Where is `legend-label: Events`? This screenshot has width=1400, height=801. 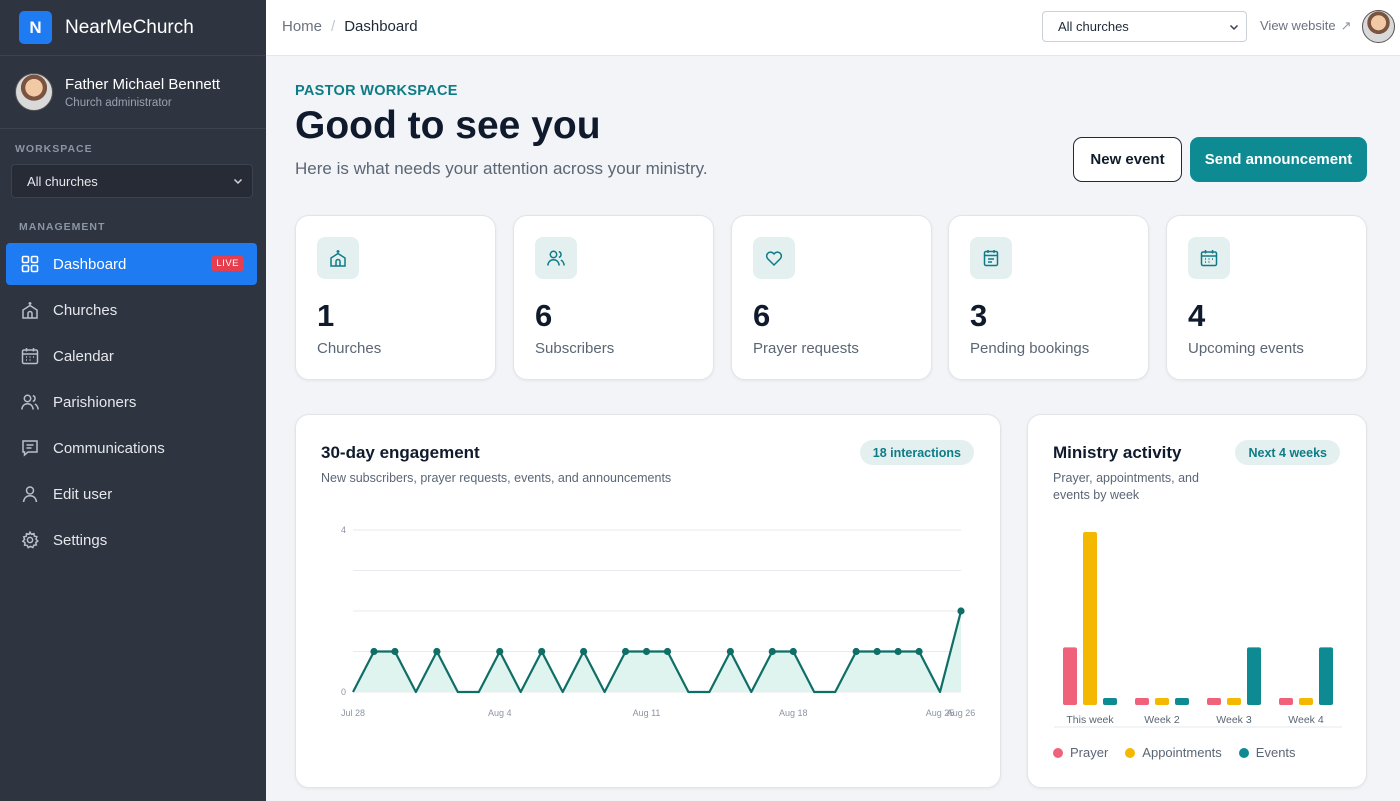 legend-label: Events is located at coordinates (1275, 752).